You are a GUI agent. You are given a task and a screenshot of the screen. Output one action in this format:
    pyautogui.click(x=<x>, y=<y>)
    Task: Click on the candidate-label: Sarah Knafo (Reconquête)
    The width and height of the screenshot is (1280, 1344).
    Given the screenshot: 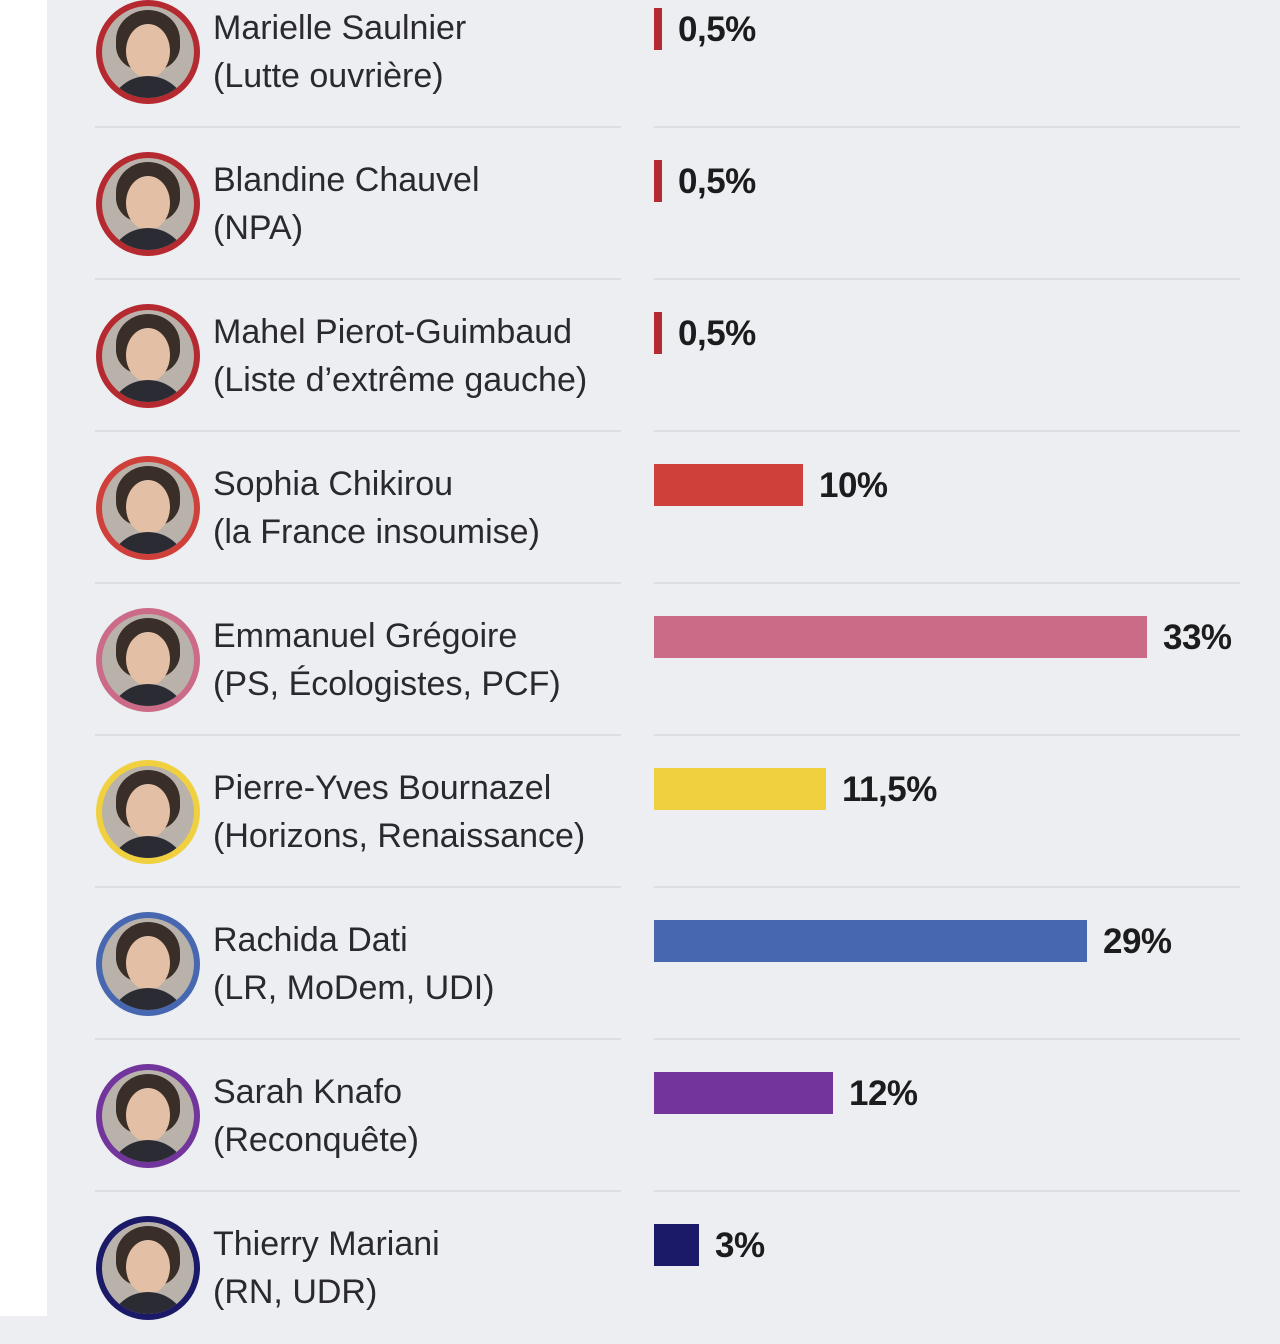 What is the action you would take?
    pyautogui.click(x=316, y=1116)
    